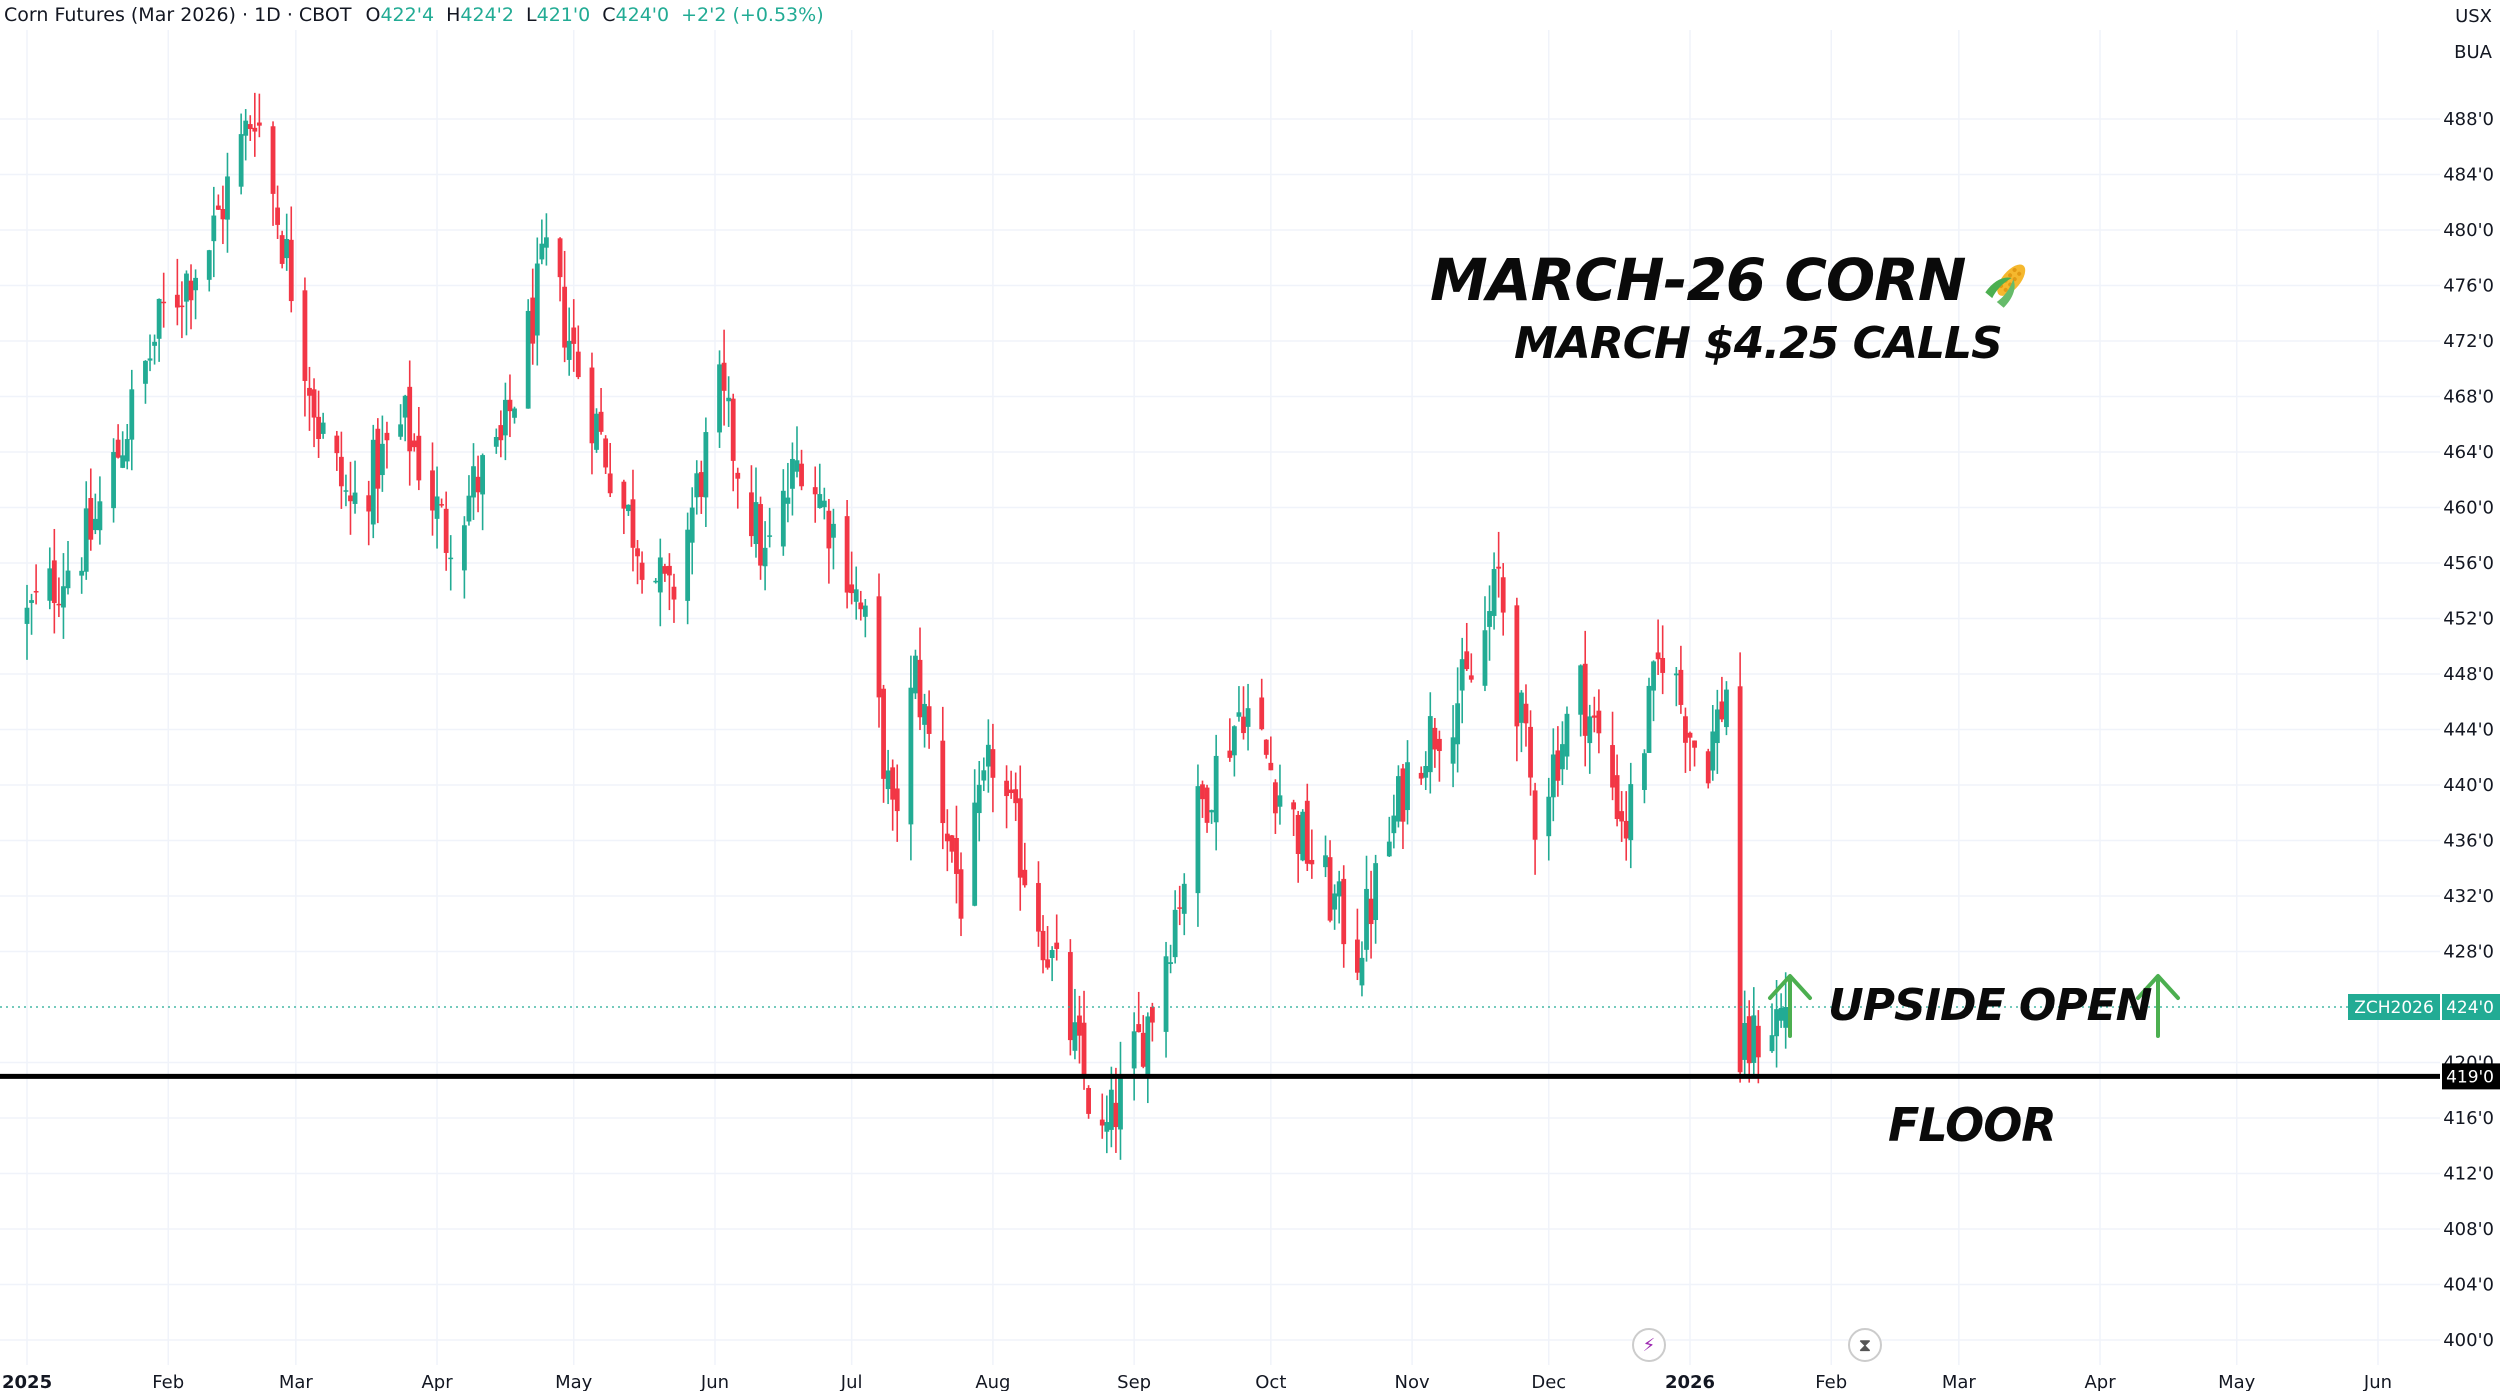 The width and height of the screenshot is (2500, 1391). What do you see at coordinates (2473, 16) in the screenshot?
I see `unit-currency: USX` at bounding box center [2473, 16].